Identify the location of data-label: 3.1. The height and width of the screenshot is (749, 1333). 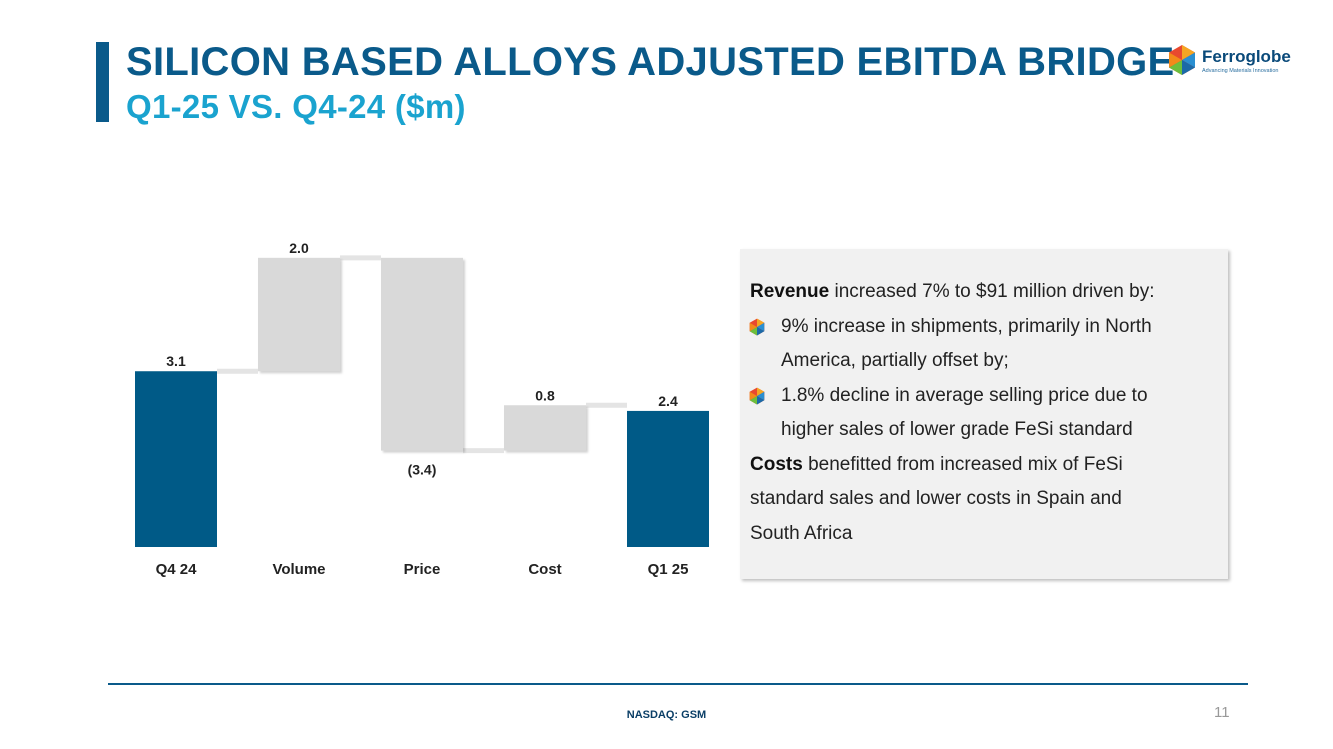
(176, 361).